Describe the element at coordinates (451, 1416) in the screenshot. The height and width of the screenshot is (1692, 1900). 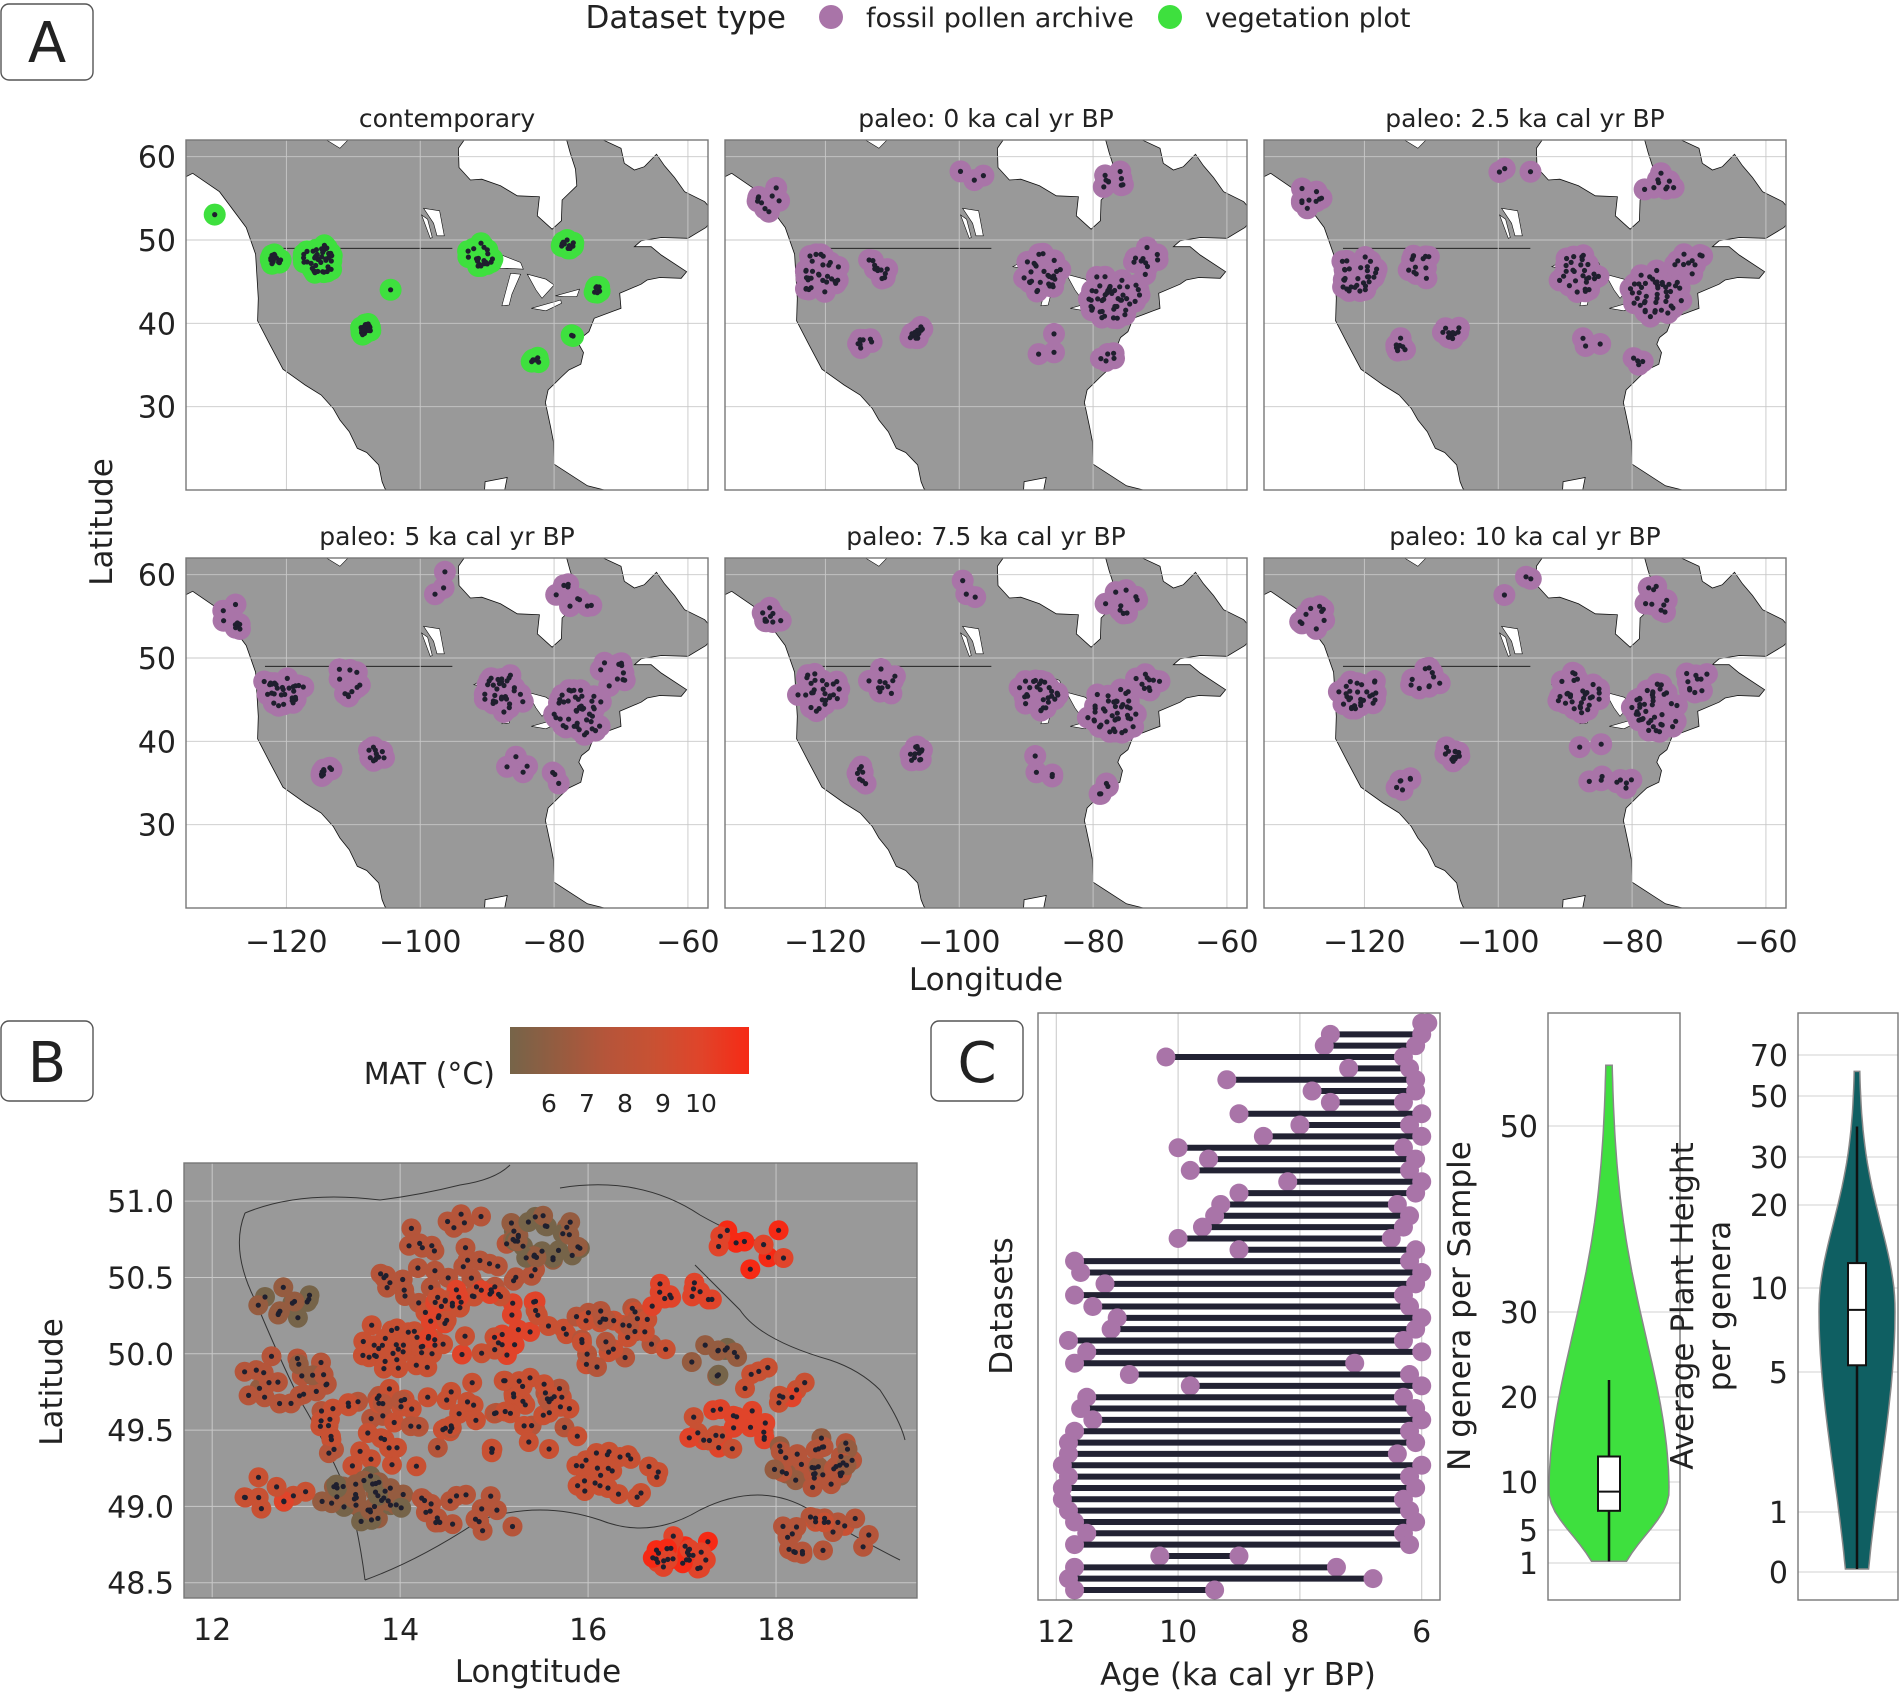
I see `b-tick-labels: 12 14 16 18 48.5 49.0 49.5 50.0 50.5 51.0` at that location.